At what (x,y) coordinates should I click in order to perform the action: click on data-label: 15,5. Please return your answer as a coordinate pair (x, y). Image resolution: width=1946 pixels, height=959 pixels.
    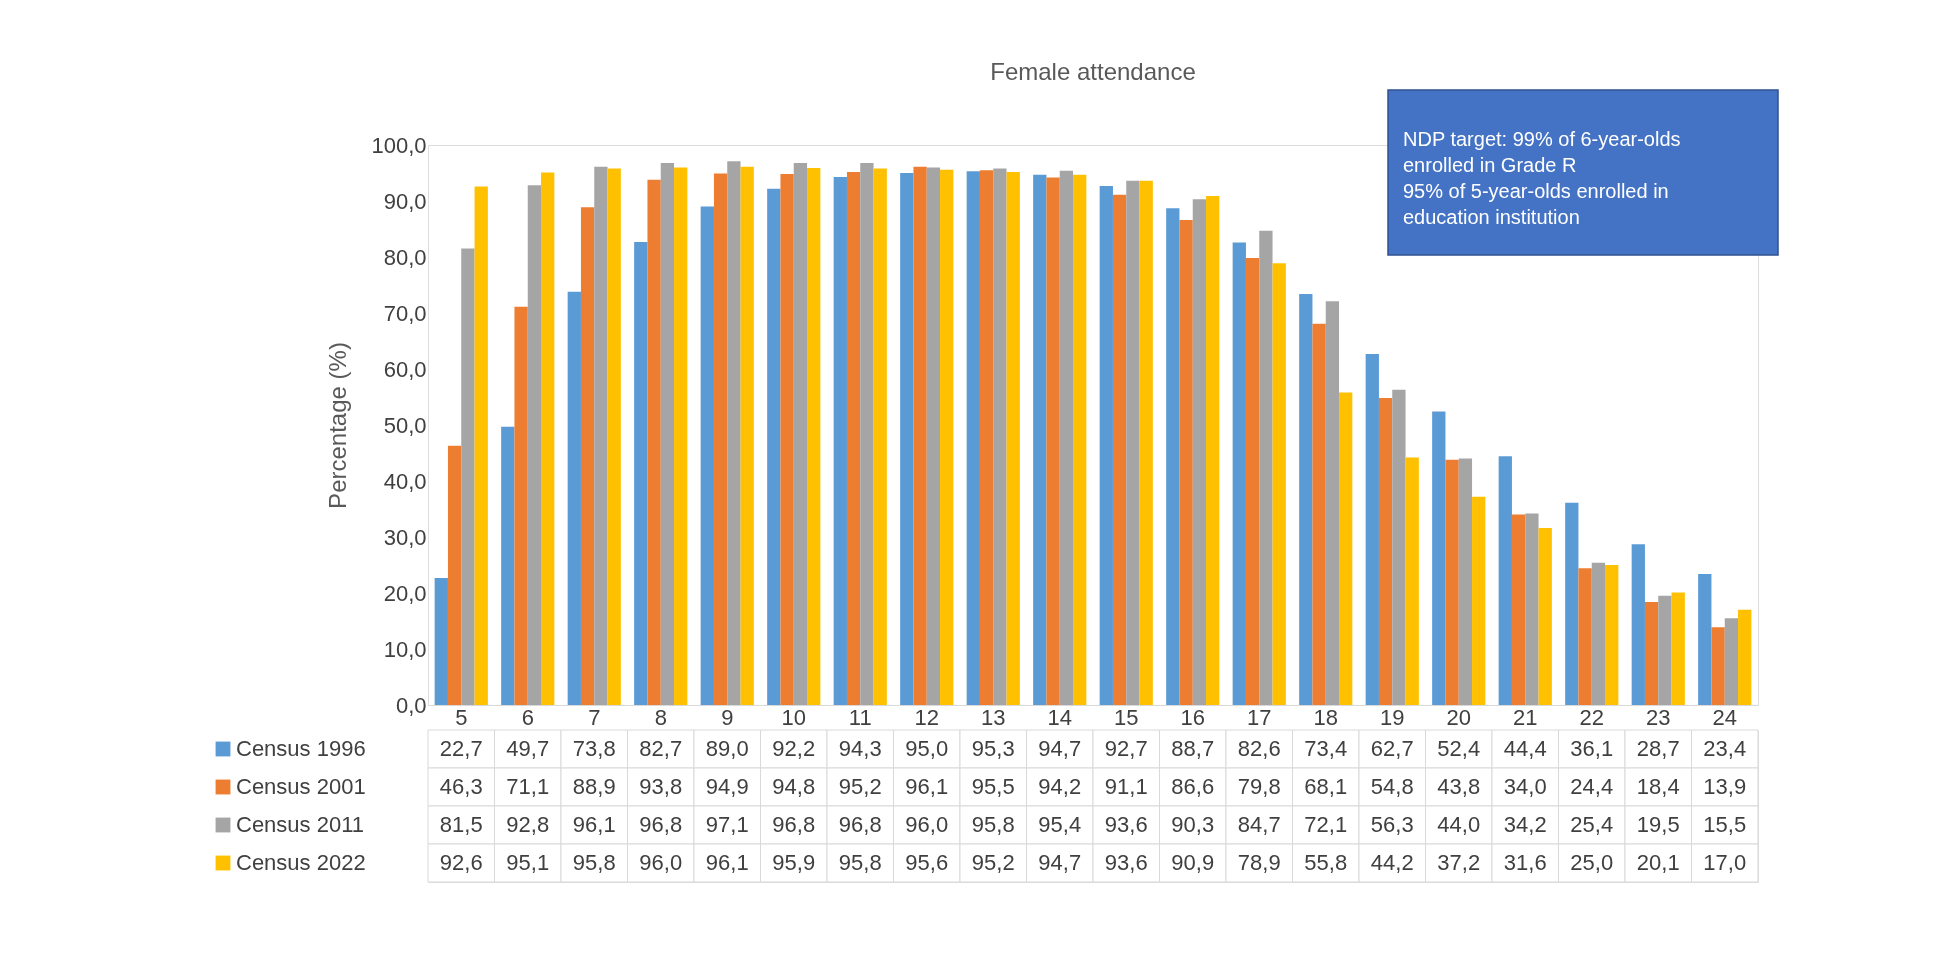
    Looking at the image, I should click on (1725, 824).